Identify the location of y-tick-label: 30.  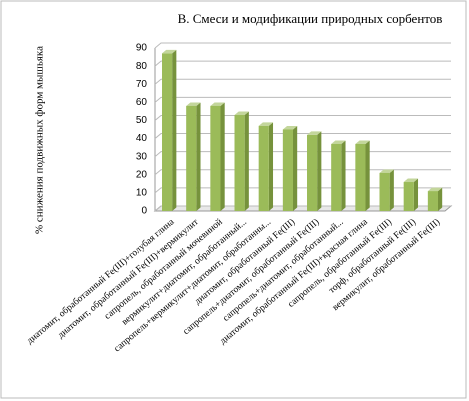
(142, 156).